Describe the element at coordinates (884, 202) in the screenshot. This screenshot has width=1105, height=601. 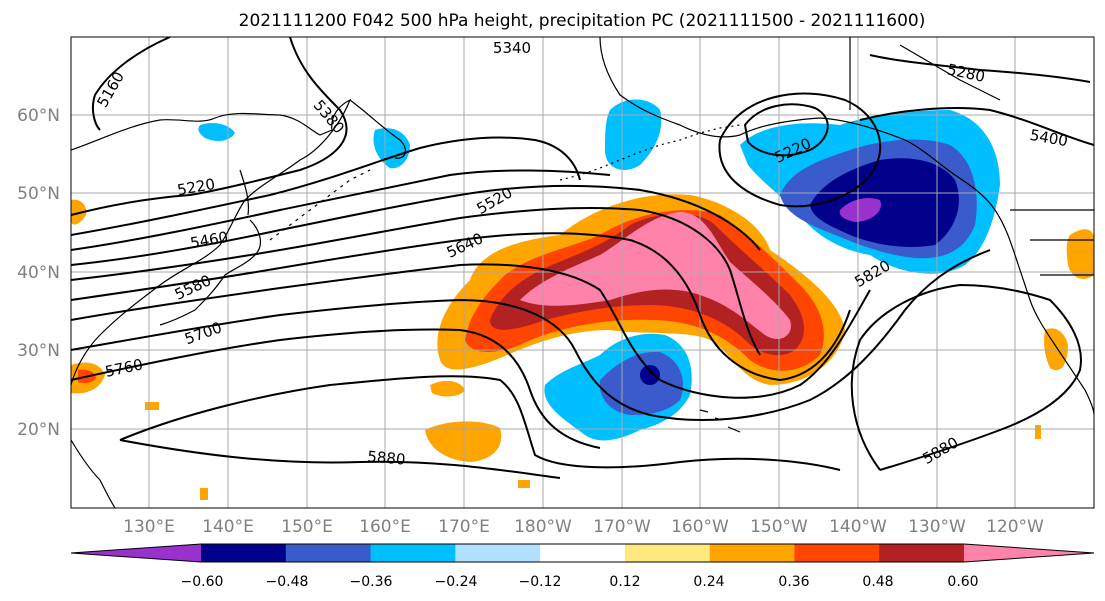
I see `precip-negative-northeast-core` at that location.